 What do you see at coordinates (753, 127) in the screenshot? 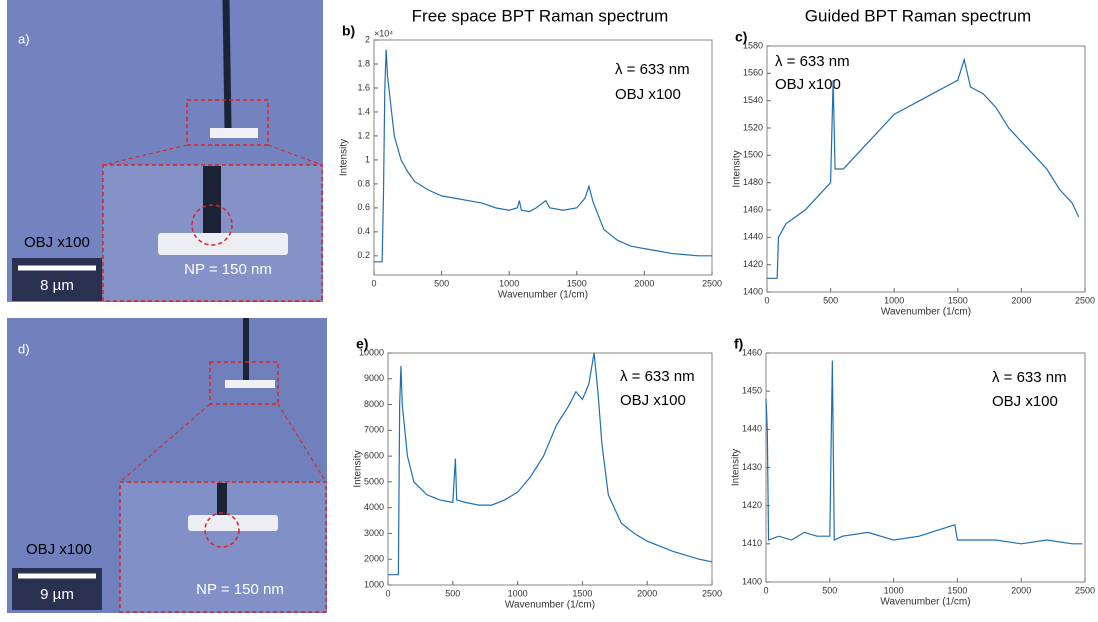
I see `y-tick-label: 1520` at bounding box center [753, 127].